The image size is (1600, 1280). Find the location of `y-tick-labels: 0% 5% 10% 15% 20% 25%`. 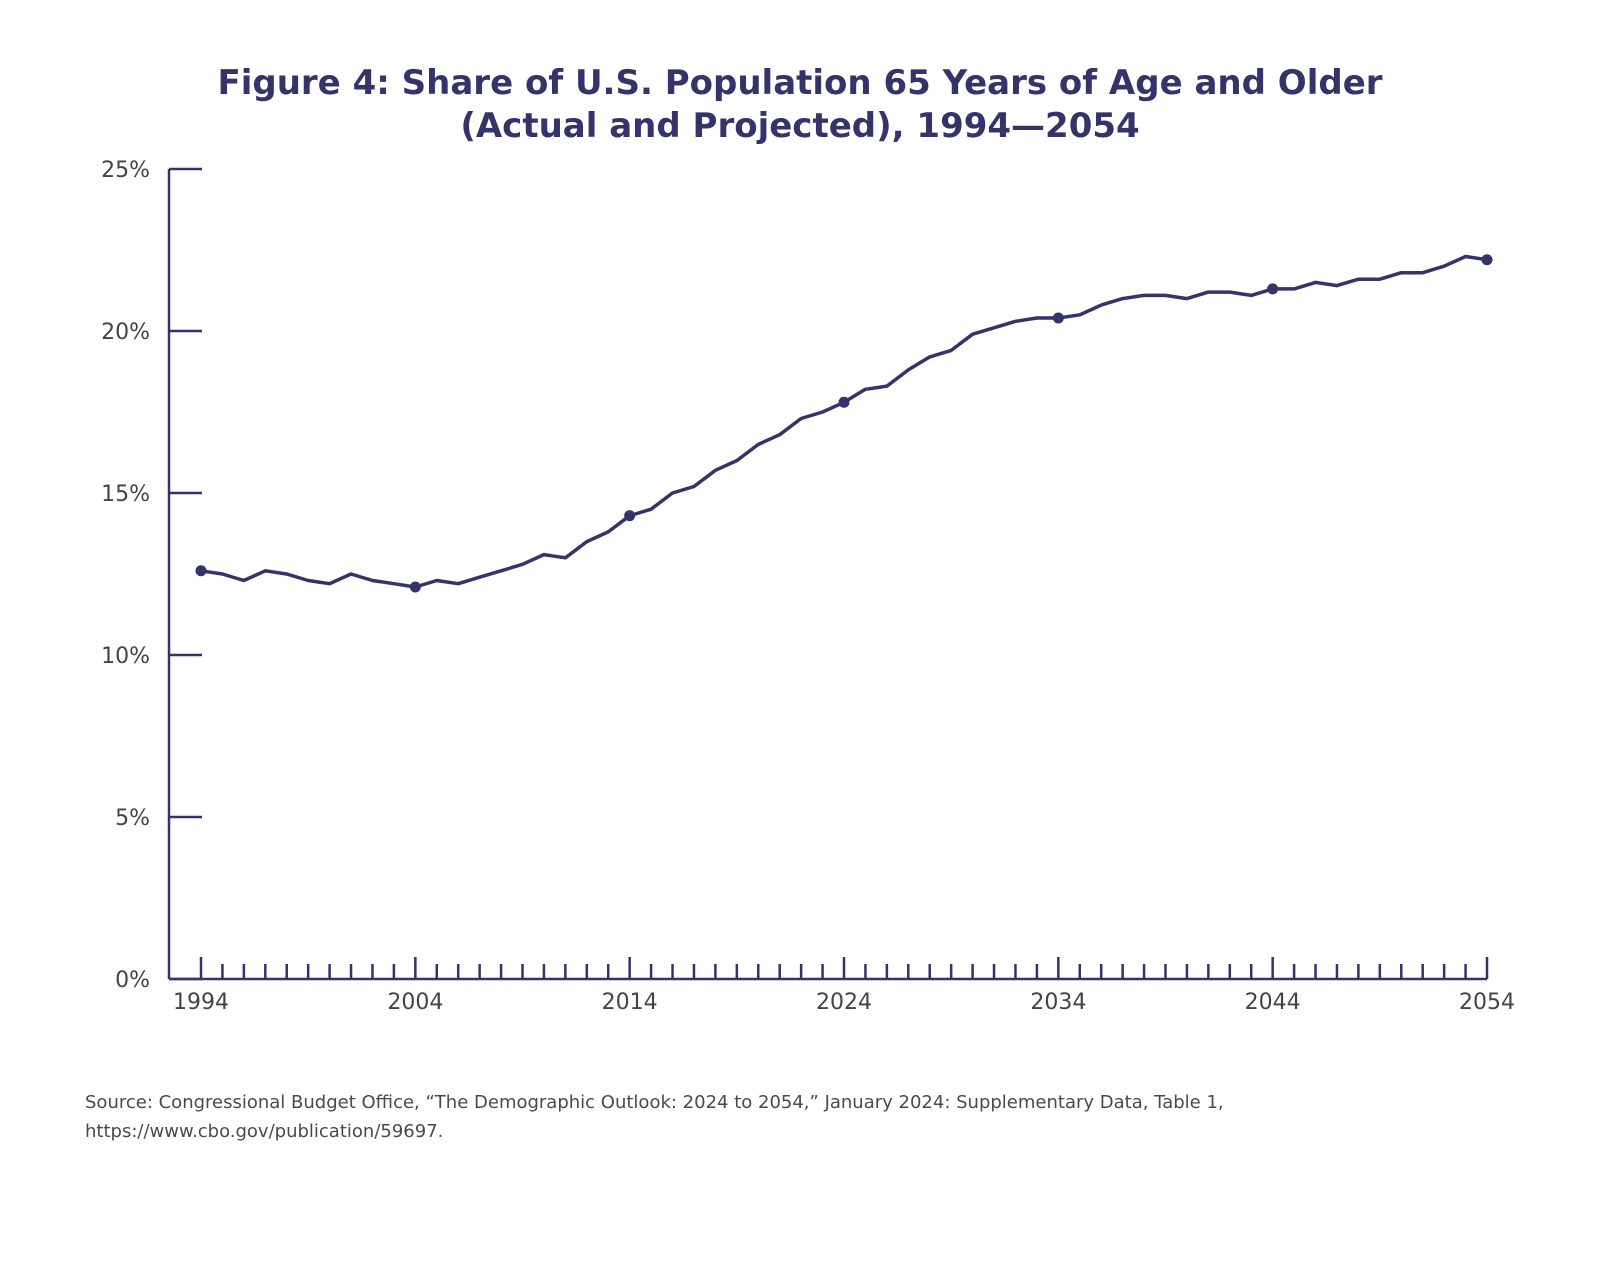

y-tick-labels: 0% 5% 10% 15% 20% 25% is located at coordinates (125, 575).